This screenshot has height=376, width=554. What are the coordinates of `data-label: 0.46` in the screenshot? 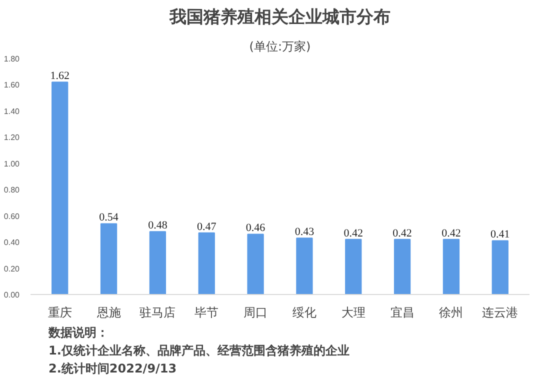 It's located at (256, 228).